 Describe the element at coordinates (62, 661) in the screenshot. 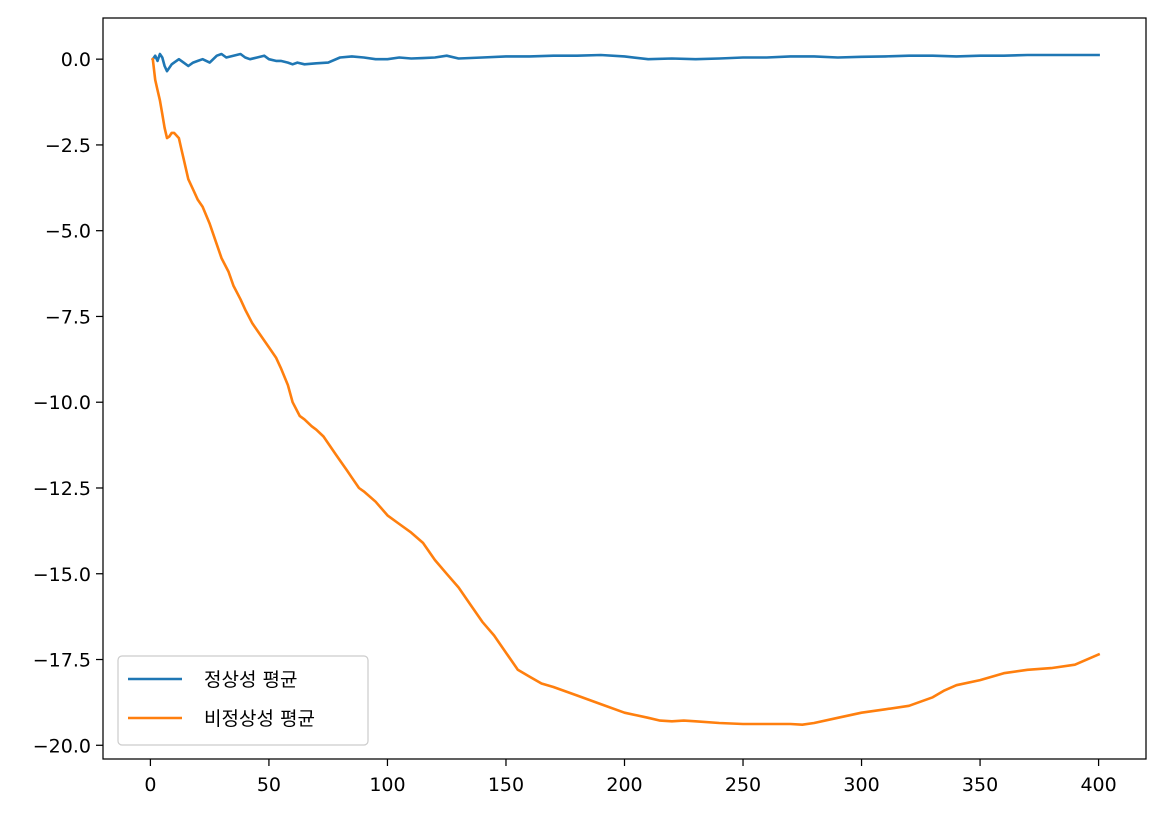

I see `y-tick-label: −17.5` at that location.